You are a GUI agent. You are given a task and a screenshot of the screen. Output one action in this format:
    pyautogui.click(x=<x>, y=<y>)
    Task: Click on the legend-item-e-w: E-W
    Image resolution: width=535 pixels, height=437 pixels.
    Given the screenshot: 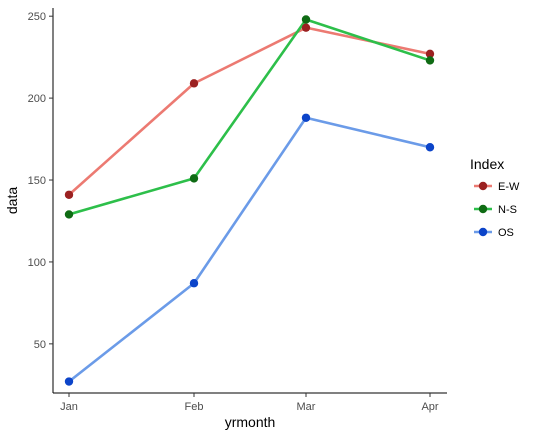 What is the action you would take?
    pyautogui.click(x=497, y=187)
    